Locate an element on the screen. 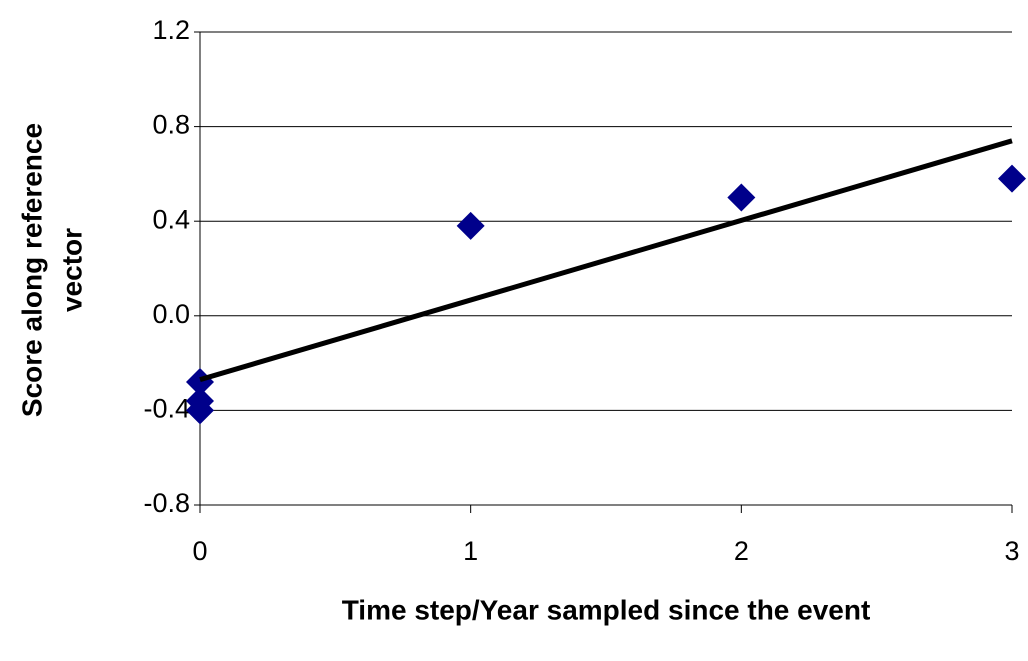 This screenshot has height=661, width=1028. y-tick-label: -0.8 is located at coordinates (166, 503).